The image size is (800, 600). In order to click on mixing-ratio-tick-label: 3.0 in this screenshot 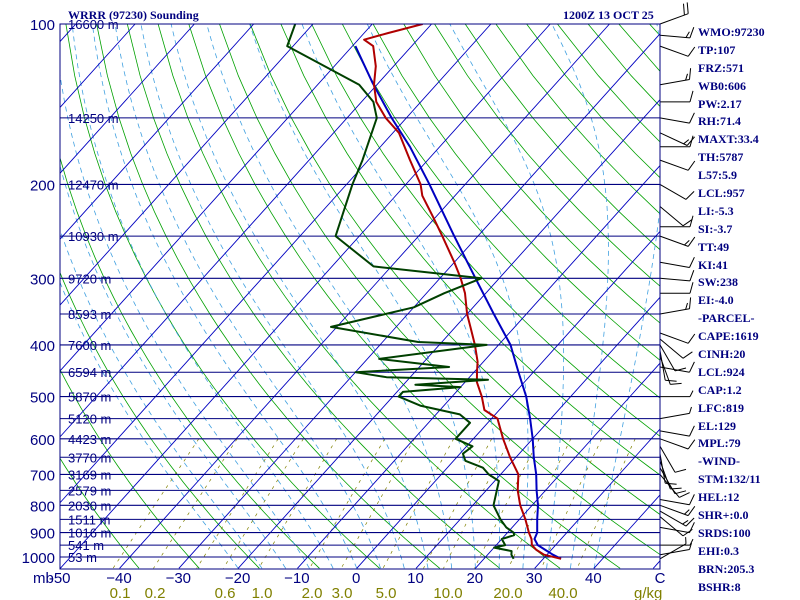, I will do `click(342, 592)`.